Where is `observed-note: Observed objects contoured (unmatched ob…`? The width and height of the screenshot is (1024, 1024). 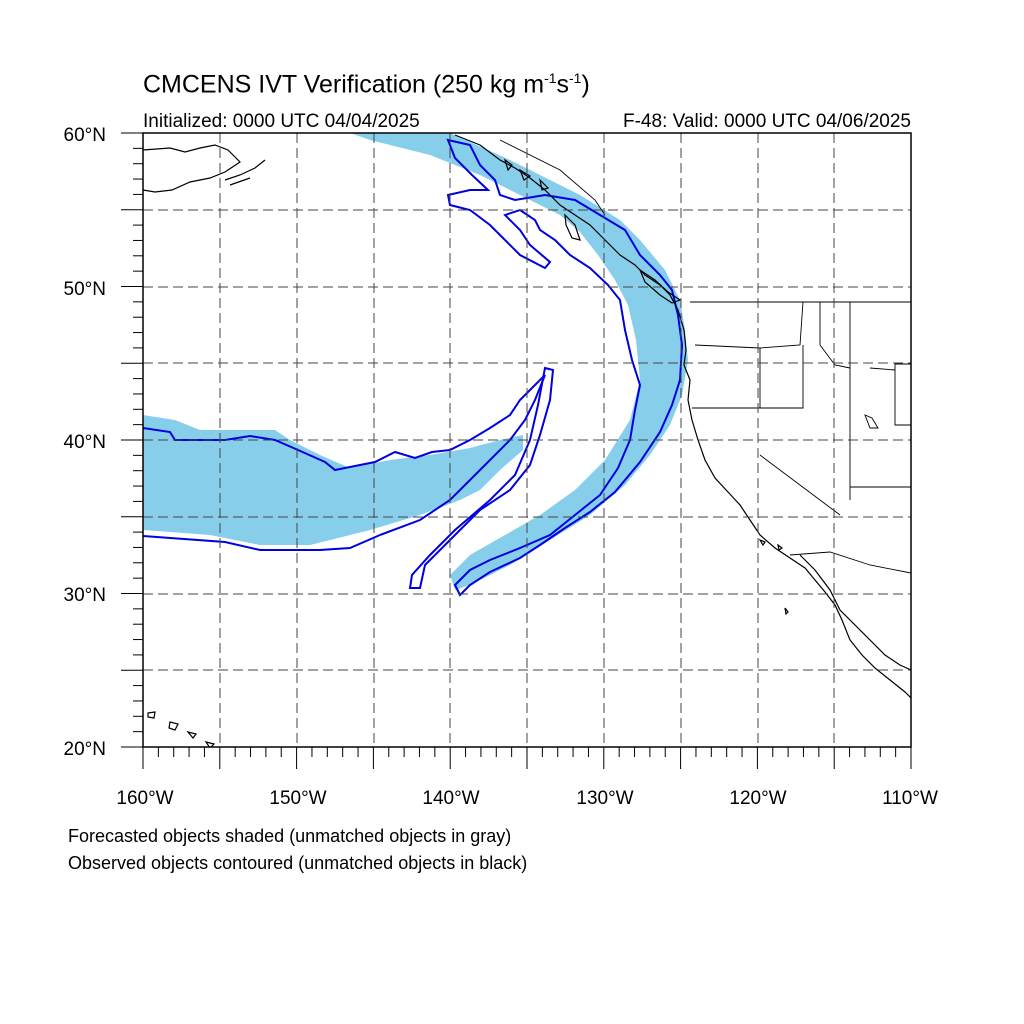 observed-note: Observed objects contoured (unmatched ob… is located at coordinates (298, 863).